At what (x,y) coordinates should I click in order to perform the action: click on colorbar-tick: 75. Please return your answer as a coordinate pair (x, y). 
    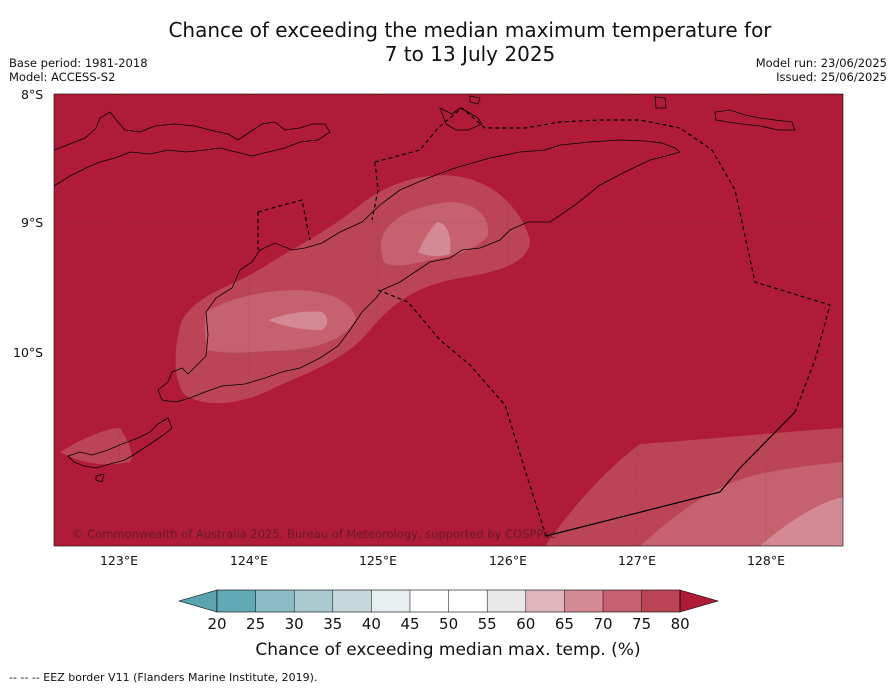
    Looking at the image, I should click on (642, 624).